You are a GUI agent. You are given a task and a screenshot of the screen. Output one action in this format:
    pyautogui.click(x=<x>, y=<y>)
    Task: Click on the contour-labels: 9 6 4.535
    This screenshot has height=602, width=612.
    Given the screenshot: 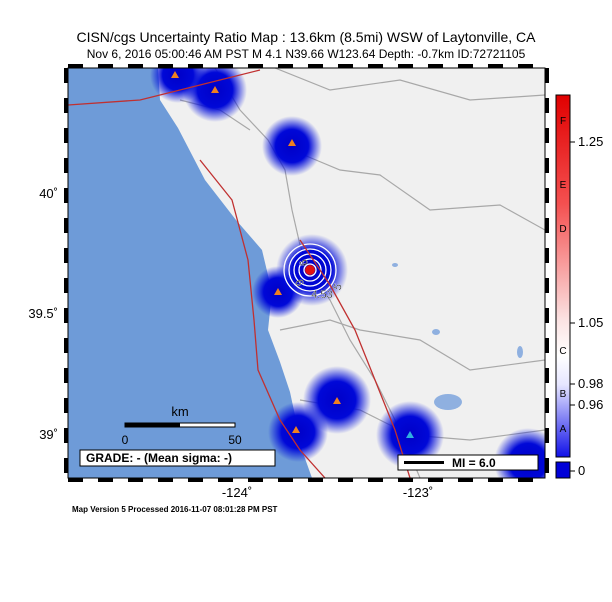 What is the action you would take?
    pyautogui.click(x=318, y=279)
    